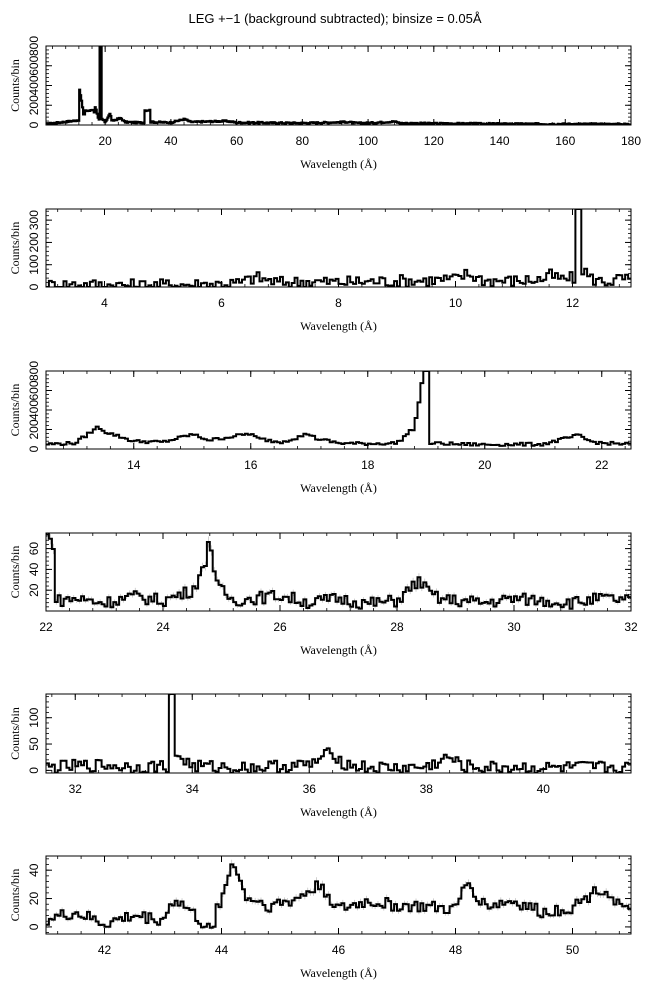 The height and width of the screenshot is (989, 652). Describe the element at coordinates (427, 789) in the screenshot. I see `x-tick-label: 38` at that location.